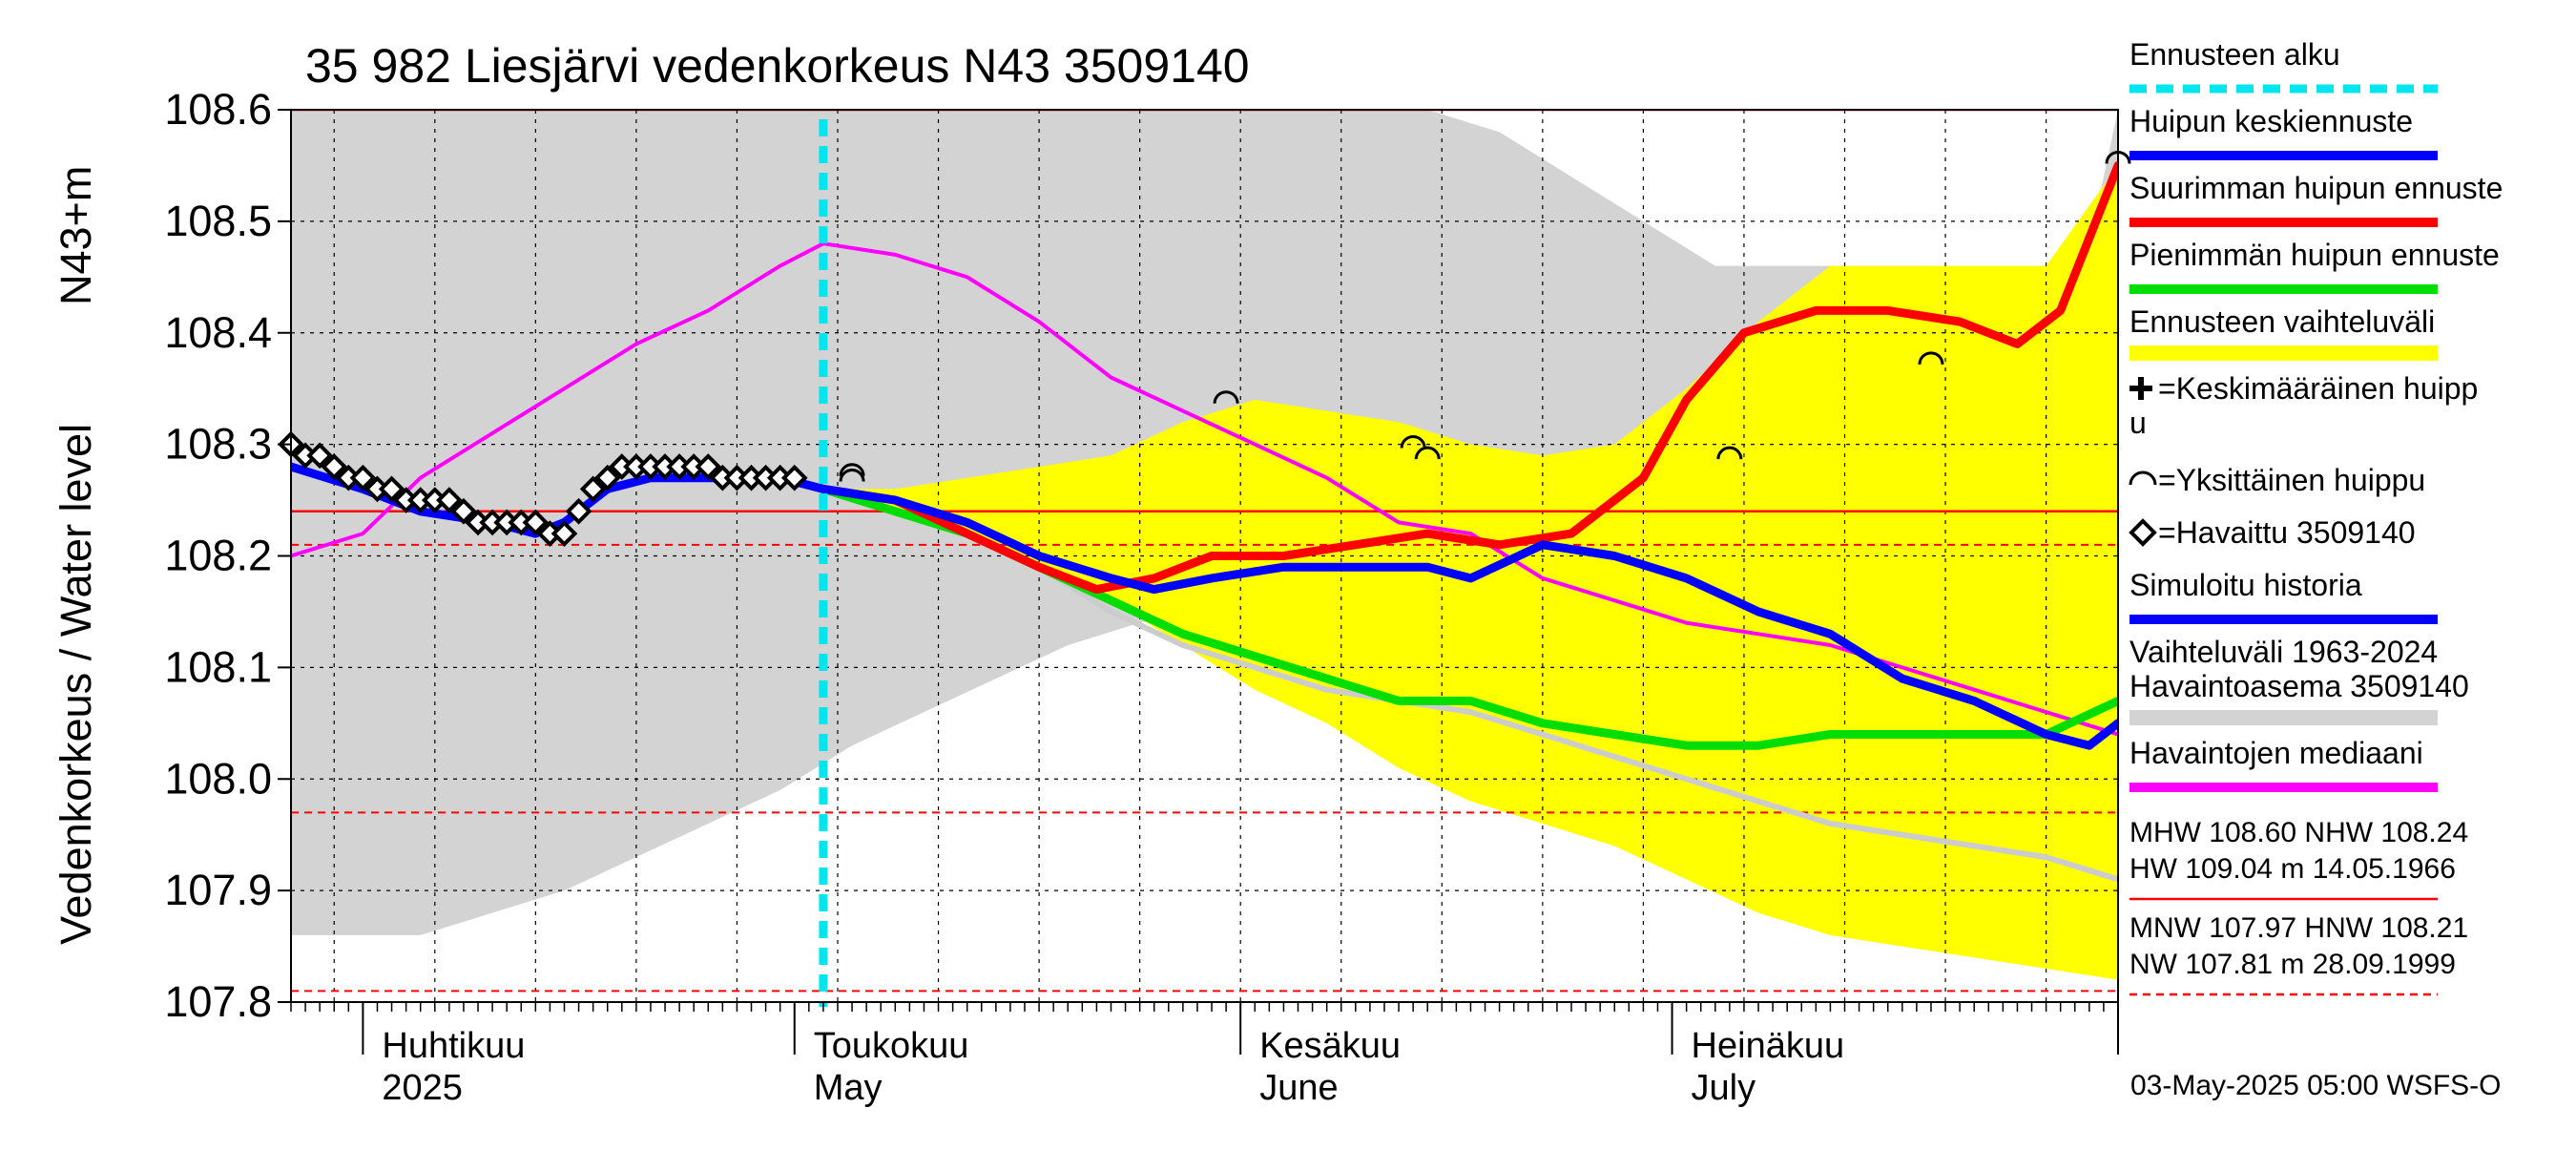  Describe the element at coordinates (2143, 532) in the screenshot. I see `legend-diamond-symbol` at that location.